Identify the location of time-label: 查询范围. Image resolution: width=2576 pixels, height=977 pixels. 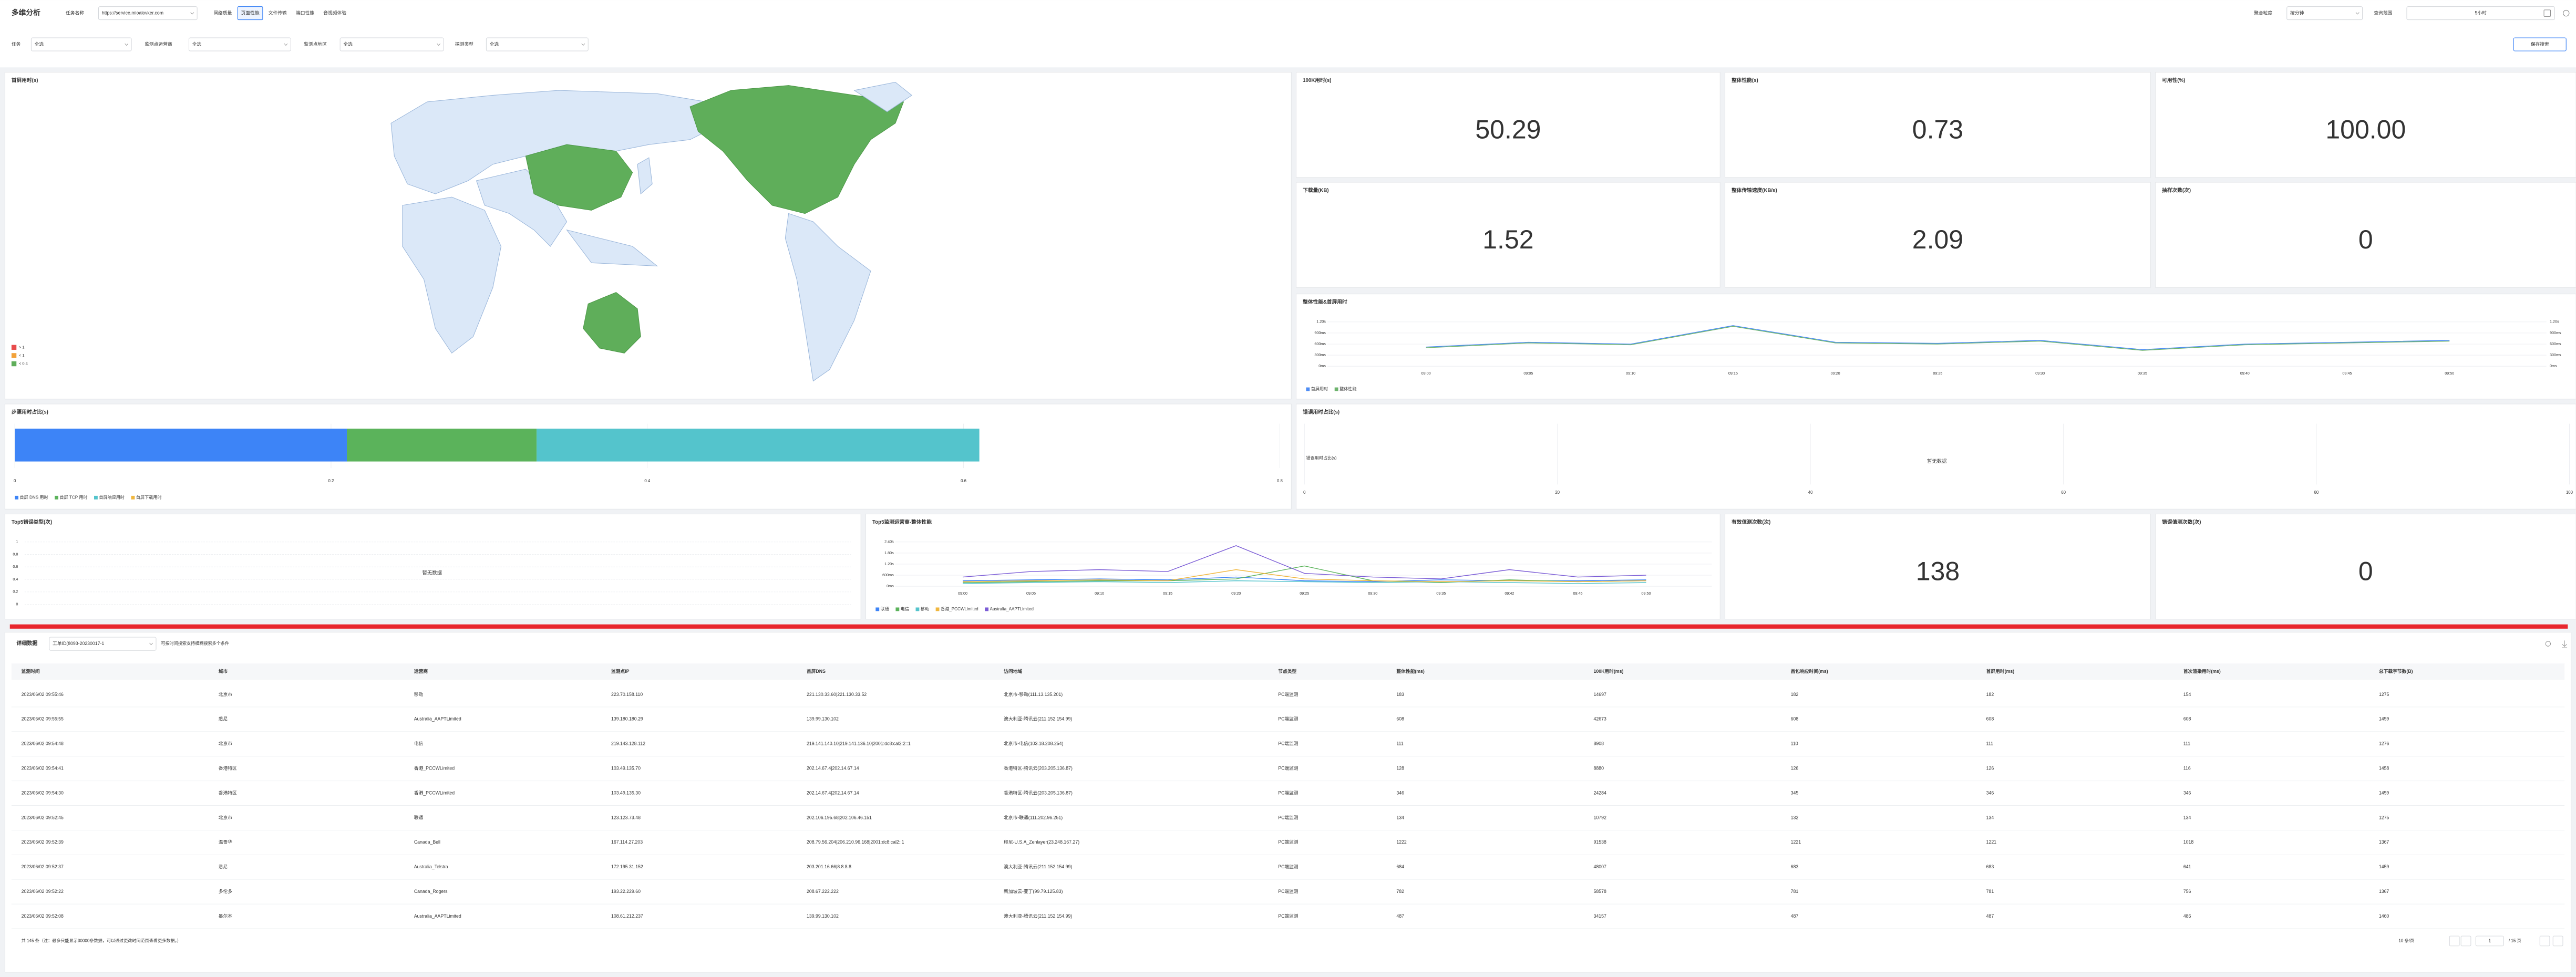
(2383, 12).